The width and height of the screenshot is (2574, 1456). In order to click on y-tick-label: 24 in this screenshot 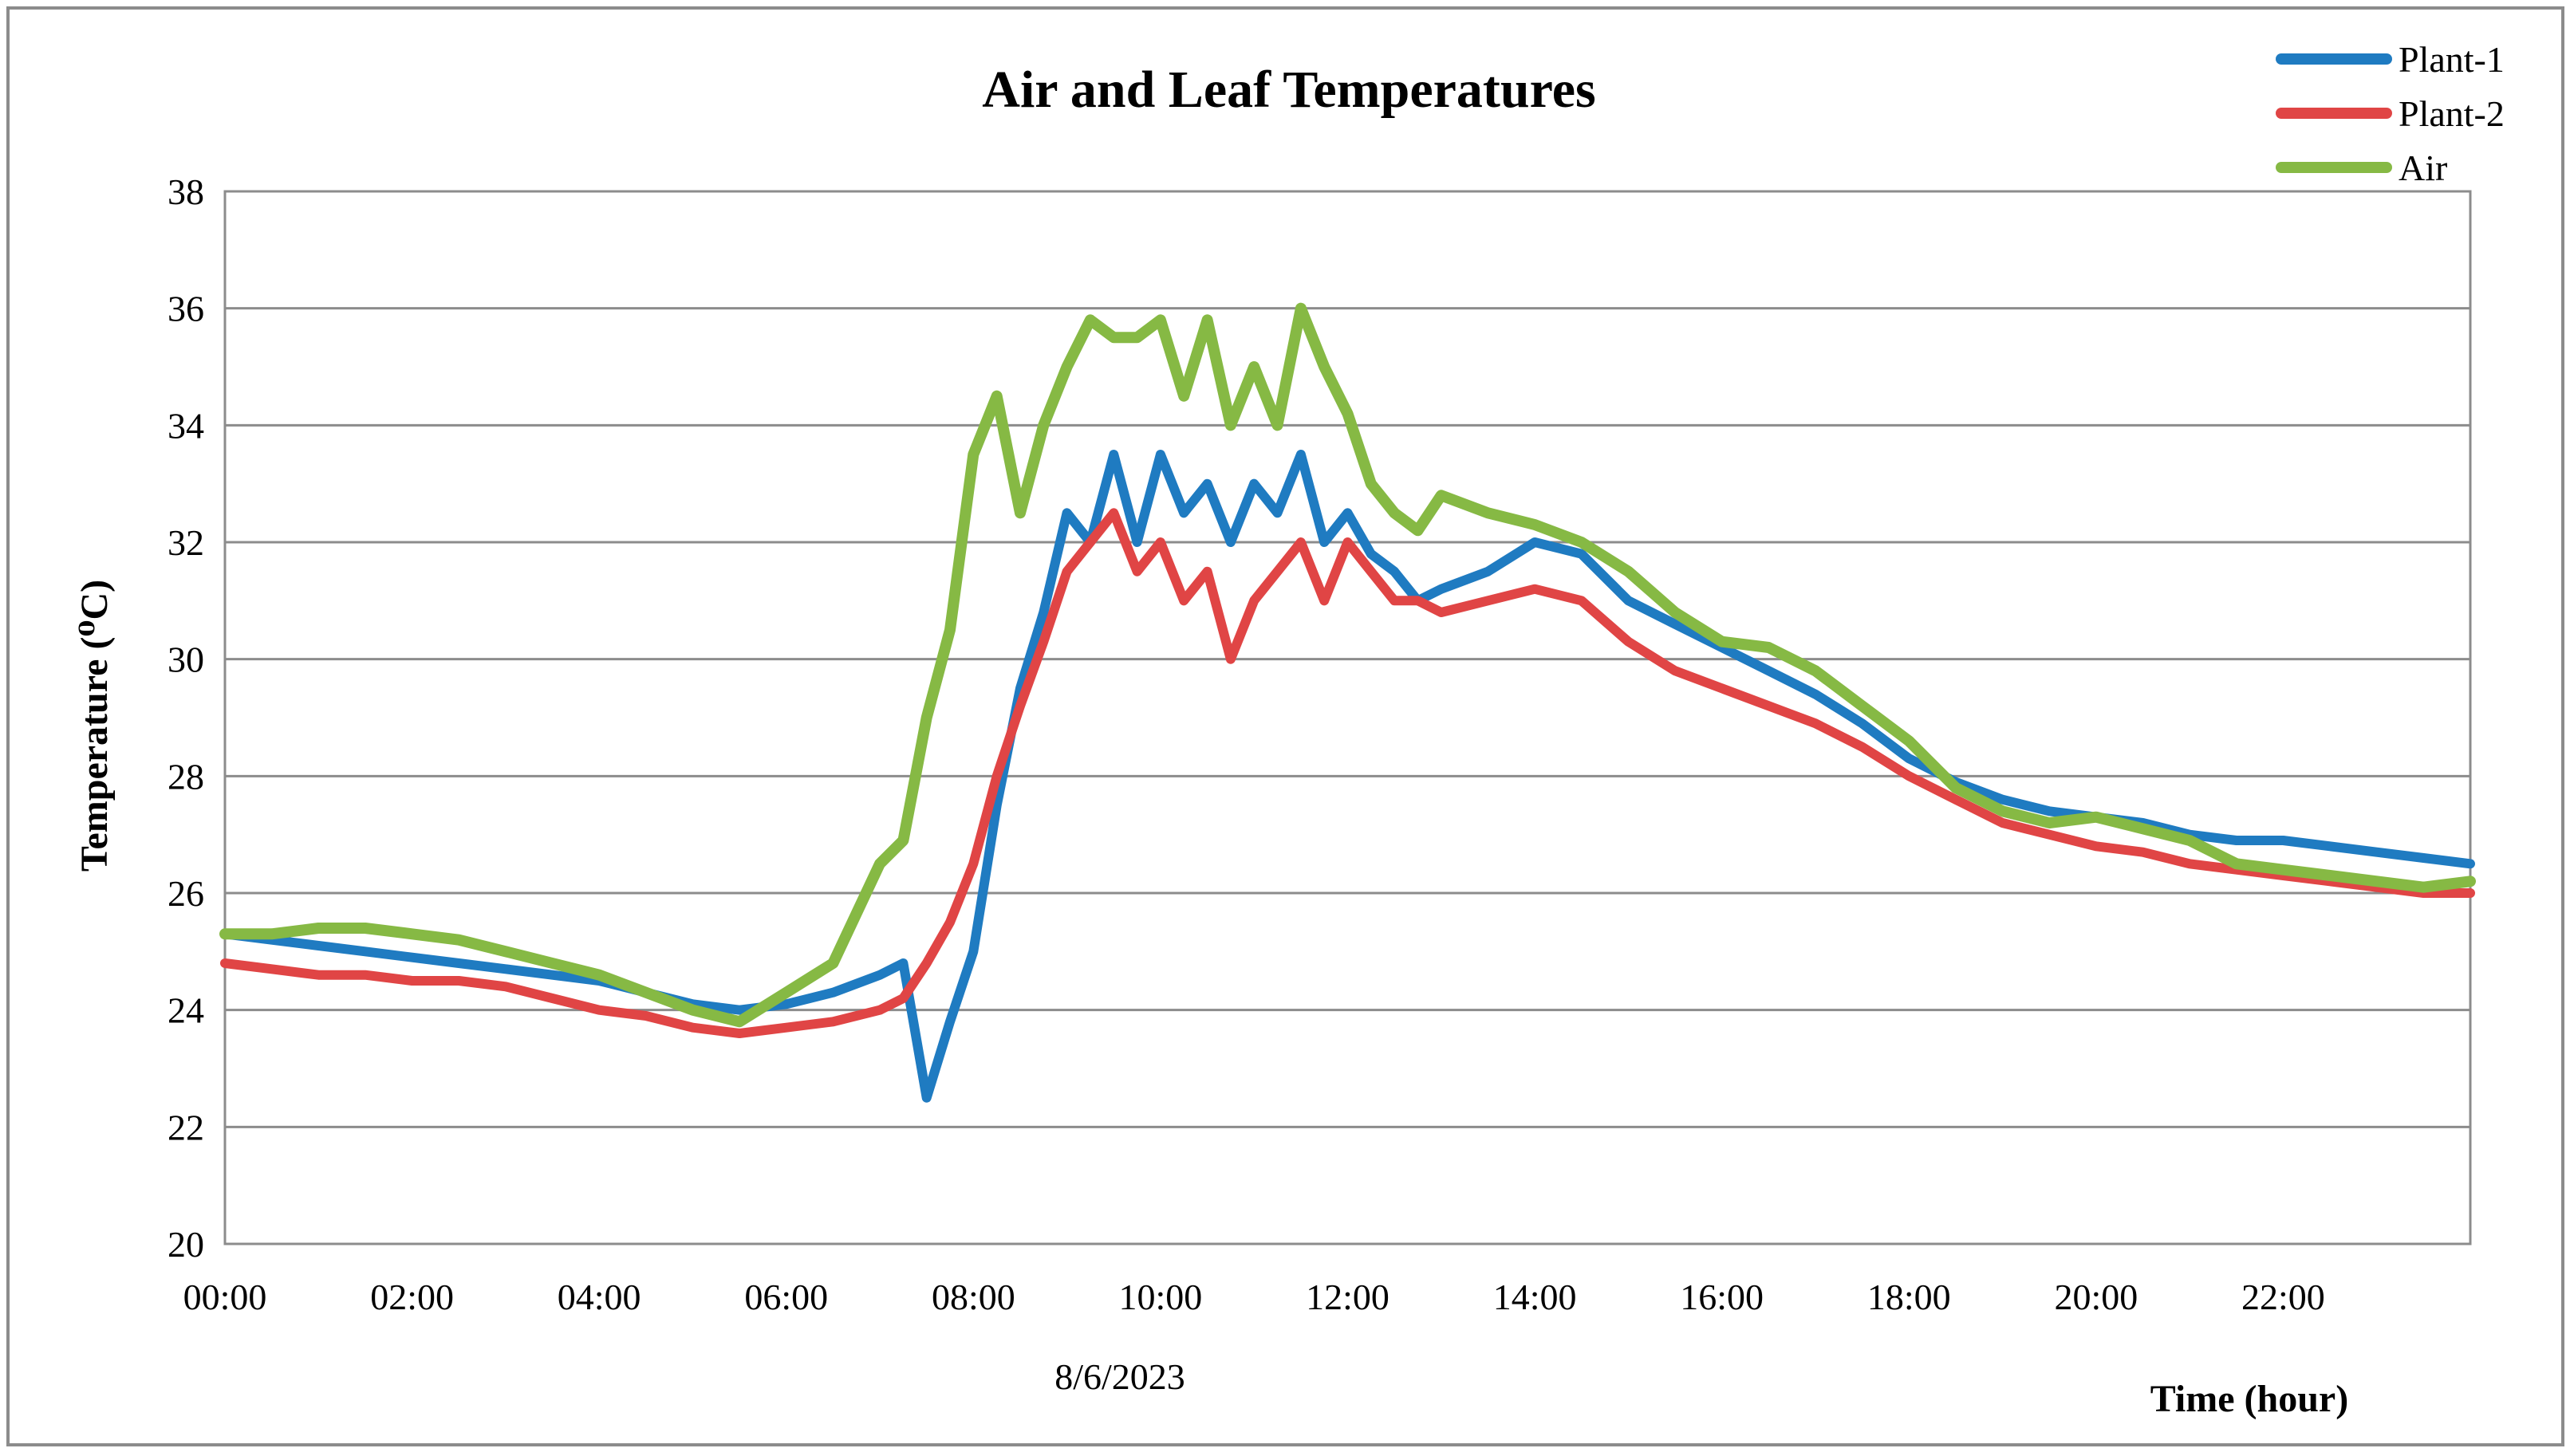, I will do `click(186, 1010)`.